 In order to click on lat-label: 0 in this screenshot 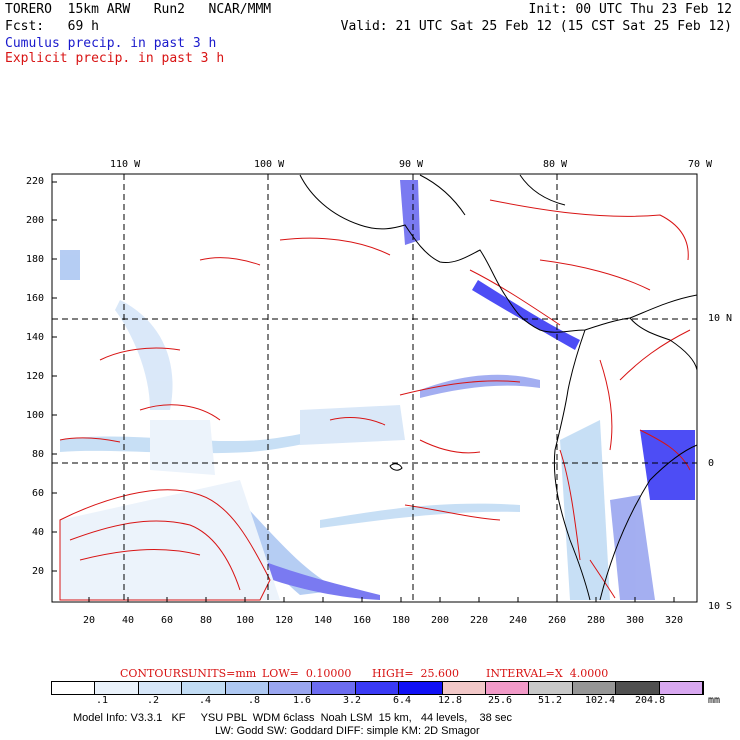, I will do `click(711, 463)`.